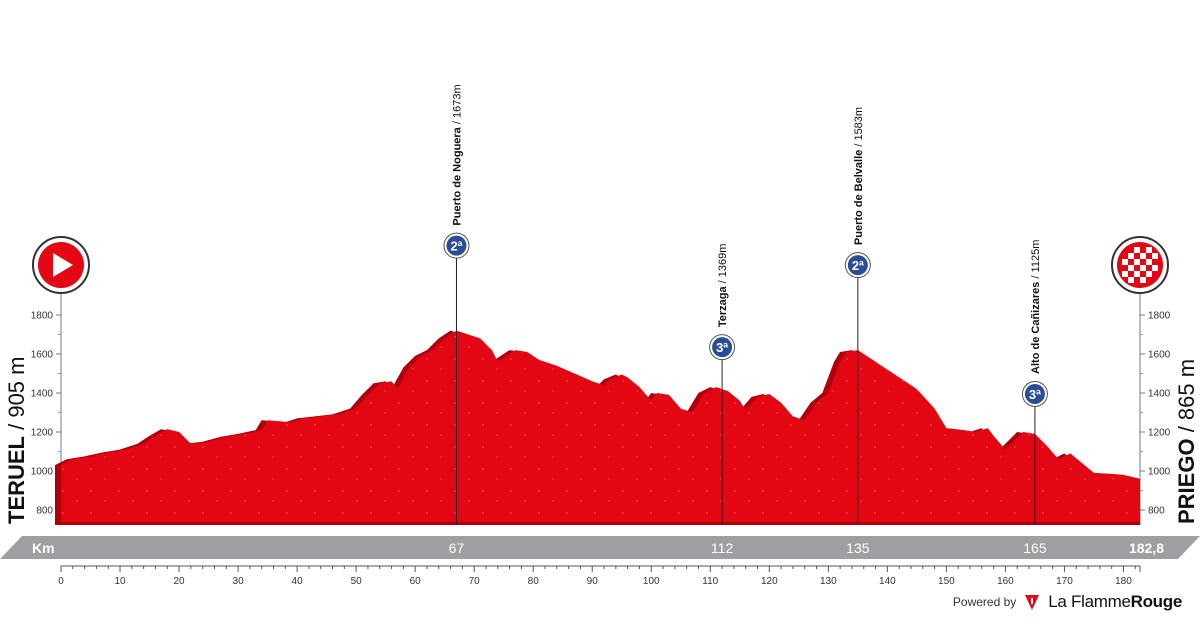 The height and width of the screenshot is (620, 1200). I want to click on y-tick-label-right: 1400, so click(1159, 394).